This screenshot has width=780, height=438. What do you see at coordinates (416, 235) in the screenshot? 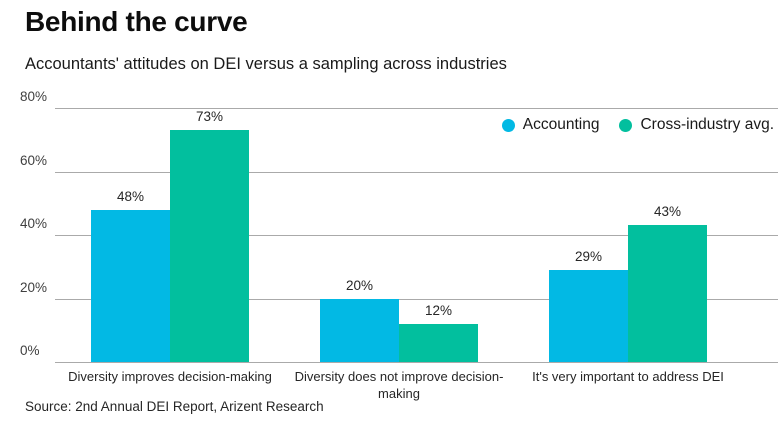
I see `gridline-40%` at bounding box center [416, 235].